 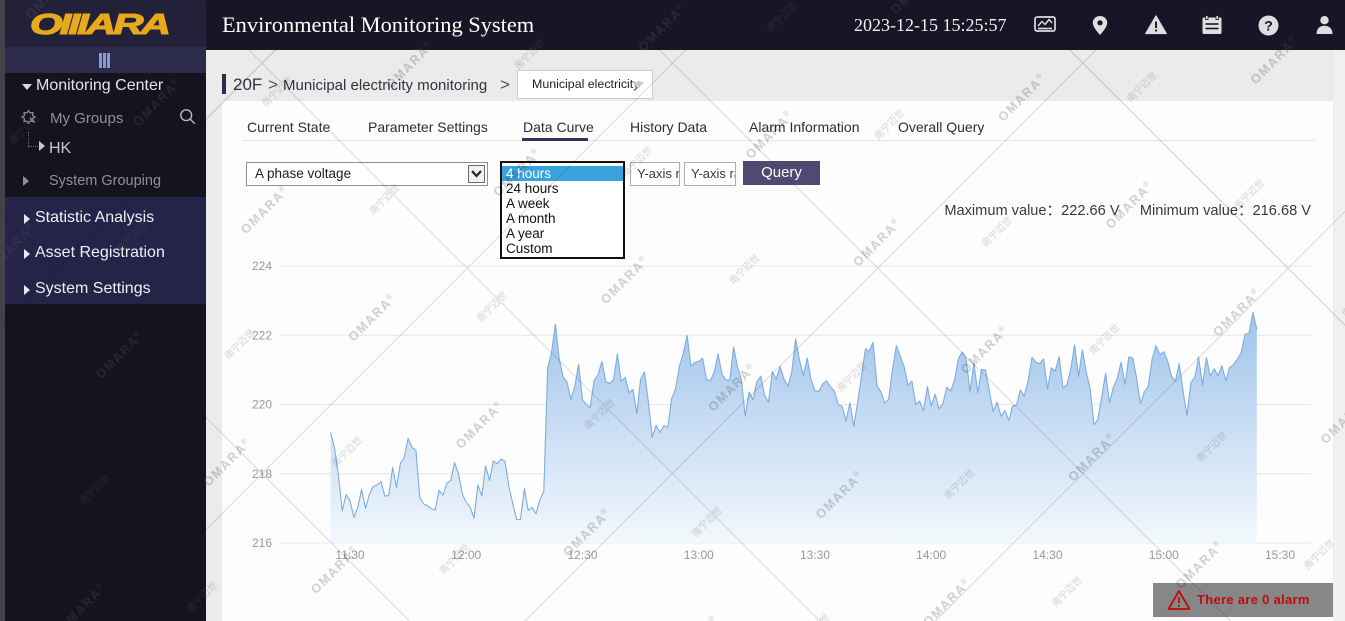 What do you see at coordinates (262, 335) in the screenshot?
I see `svg-text: 222` at bounding box center [262, 335].